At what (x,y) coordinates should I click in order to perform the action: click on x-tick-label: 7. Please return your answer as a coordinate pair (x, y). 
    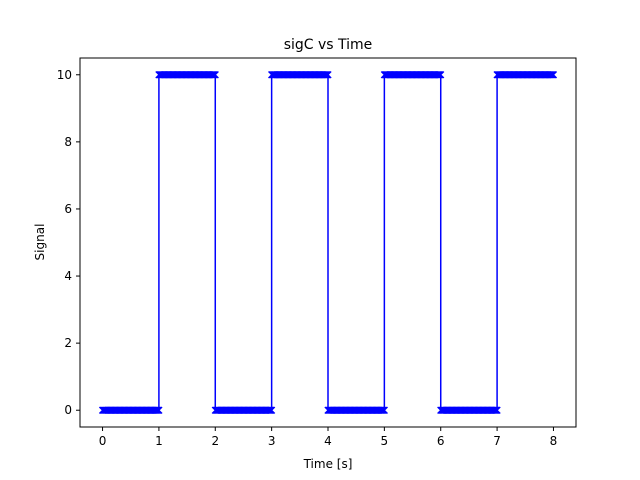
    Looking at the image, I should click on (497, 441).